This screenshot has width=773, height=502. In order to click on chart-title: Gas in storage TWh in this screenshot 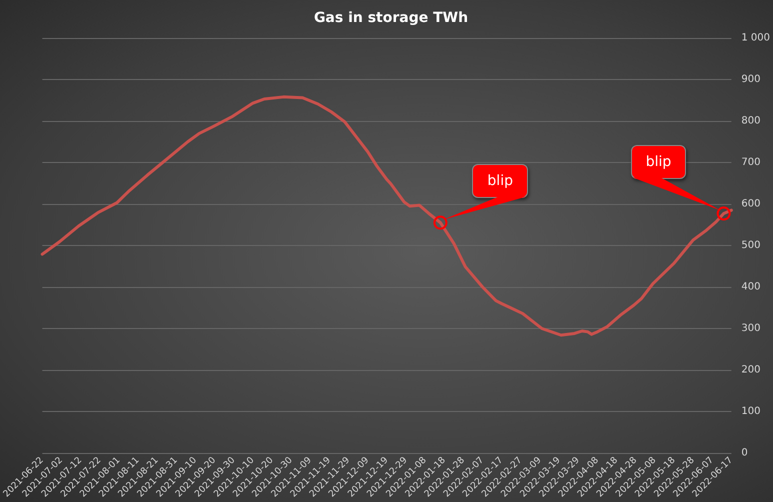, I will do `click(391, 18)`.